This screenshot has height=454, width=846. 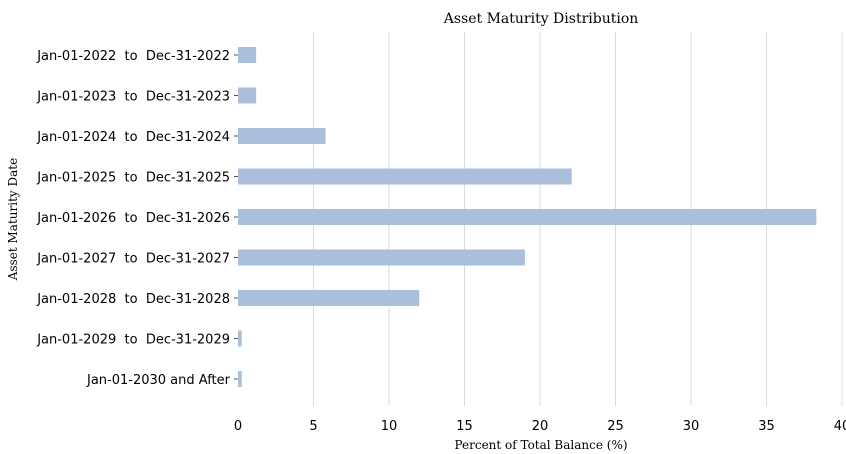 What do you see at coordinates (615, 426) in the screenshot?
I see `x-tick-label: 25` at bounding box center [615, 426].